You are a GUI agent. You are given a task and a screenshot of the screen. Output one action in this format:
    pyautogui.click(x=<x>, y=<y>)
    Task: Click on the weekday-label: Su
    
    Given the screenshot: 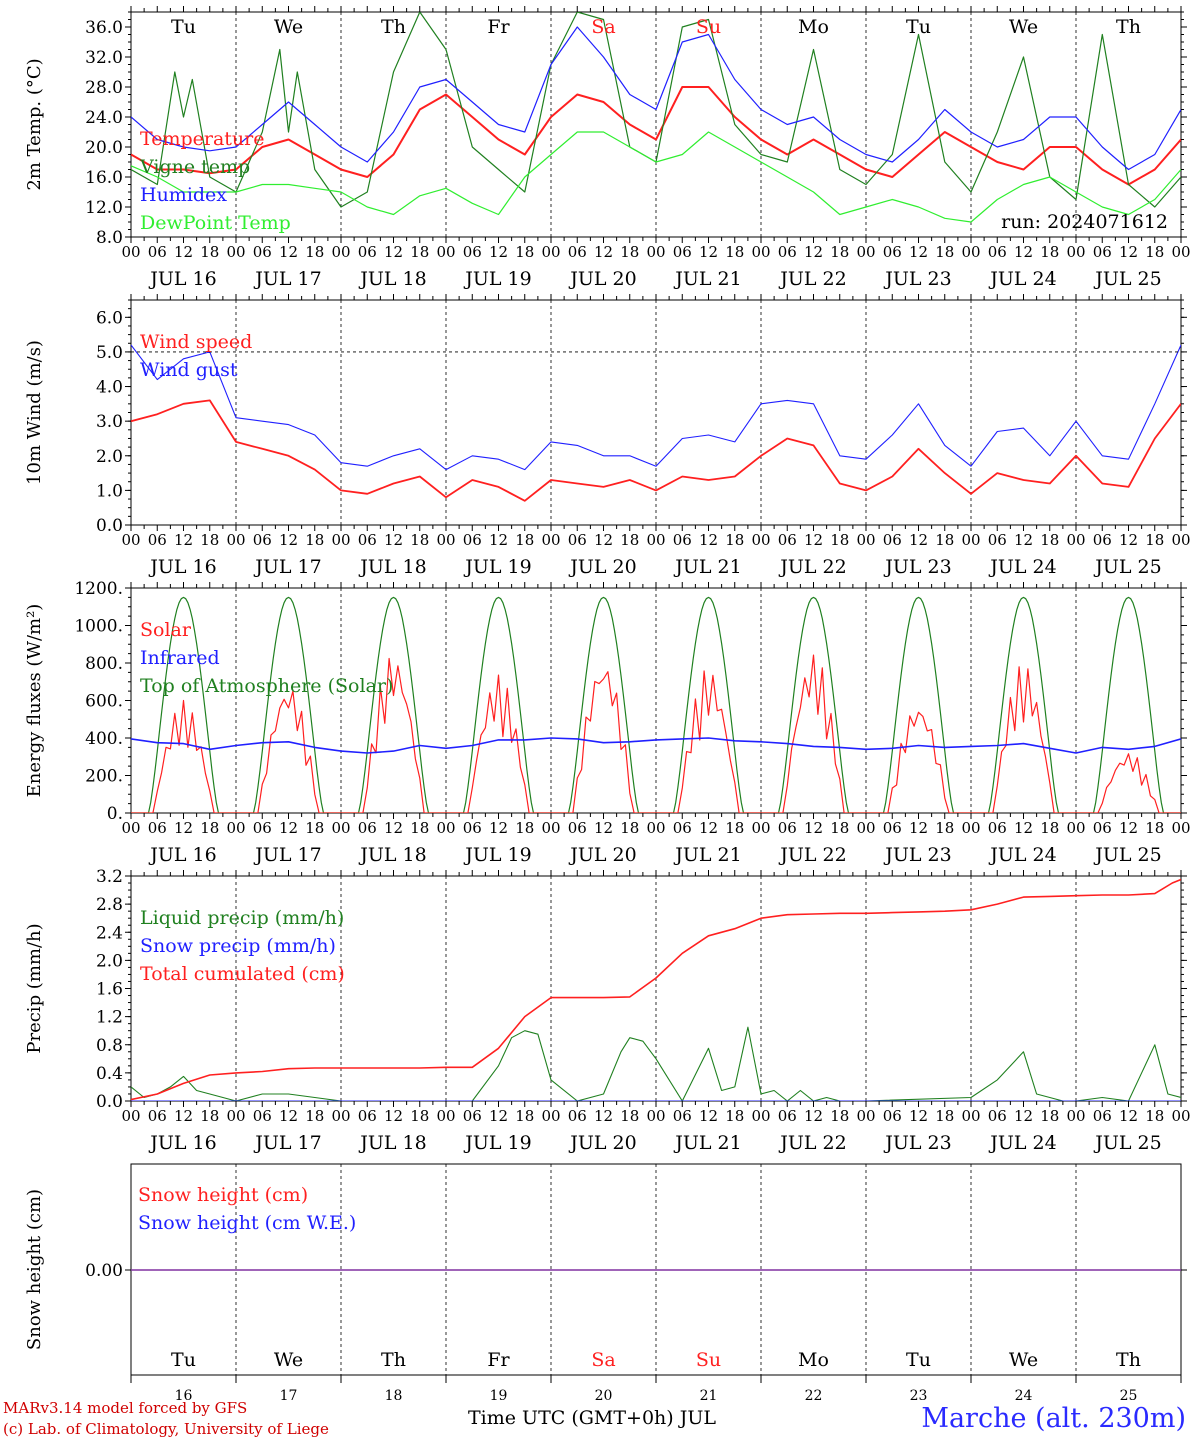 What is the action you would take?
    pyautogui.click(x=708, y=27)
    